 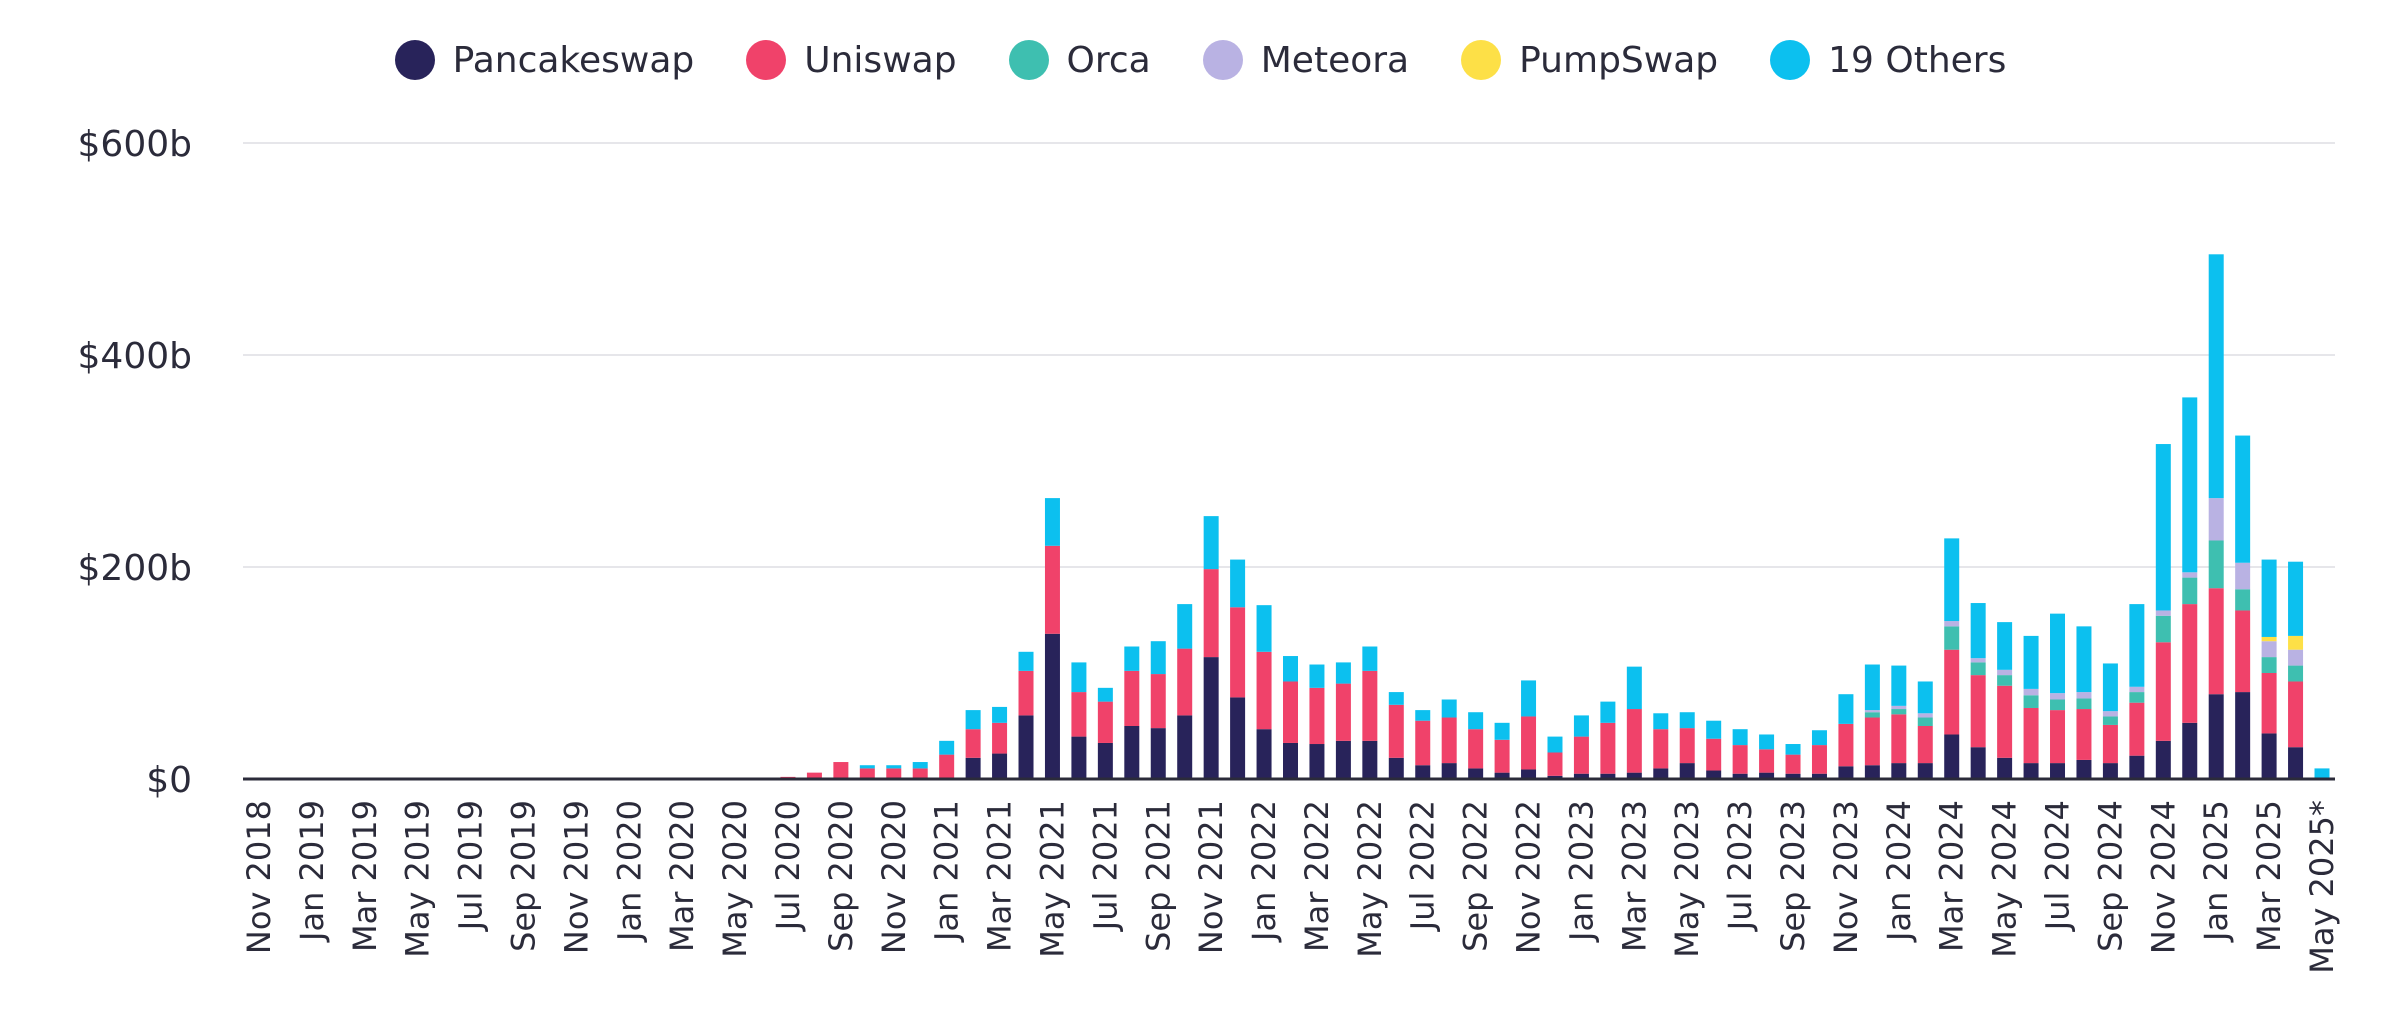 I want to click on legend-item-19-others: 19 Others, so click(x=1888, y=60).